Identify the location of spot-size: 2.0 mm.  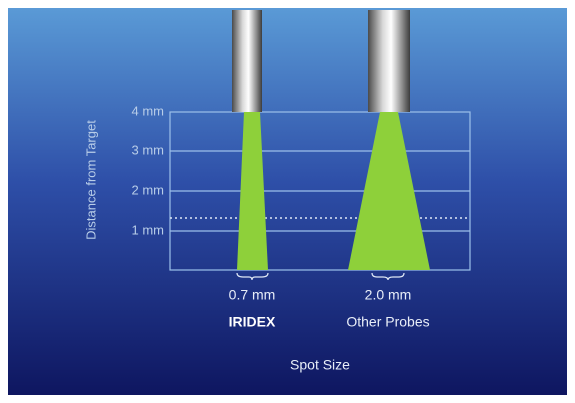
(388, 295).